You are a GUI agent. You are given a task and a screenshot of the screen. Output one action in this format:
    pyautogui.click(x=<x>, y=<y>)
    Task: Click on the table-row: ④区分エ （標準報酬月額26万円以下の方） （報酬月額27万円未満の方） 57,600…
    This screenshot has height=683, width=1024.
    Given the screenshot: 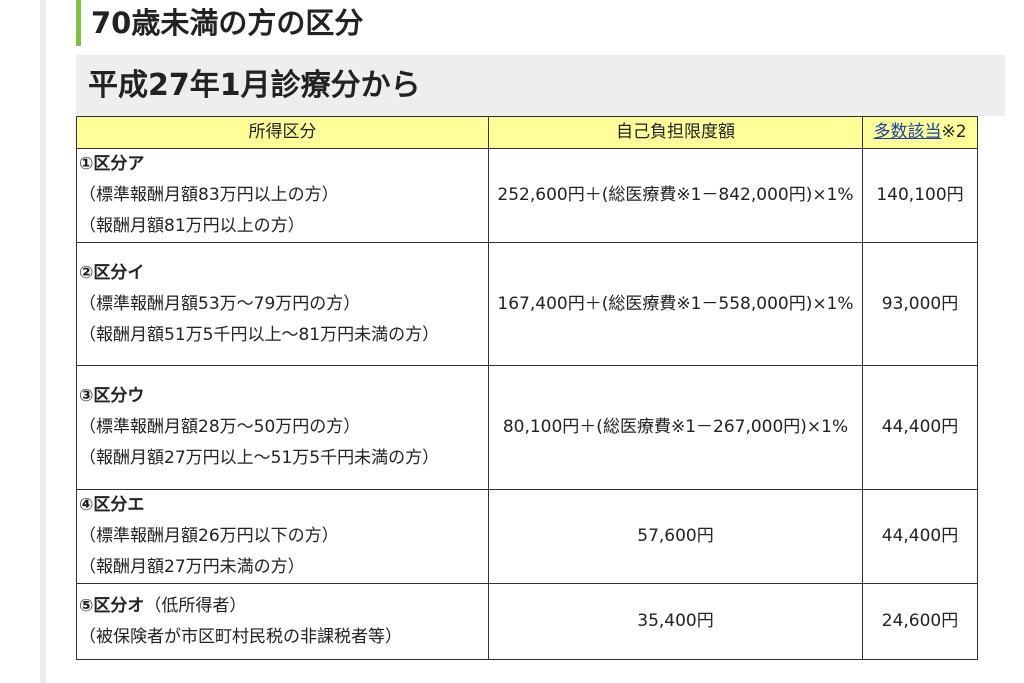 What is the action you would take?
    pyautogui.click(x=527, y=536)
    